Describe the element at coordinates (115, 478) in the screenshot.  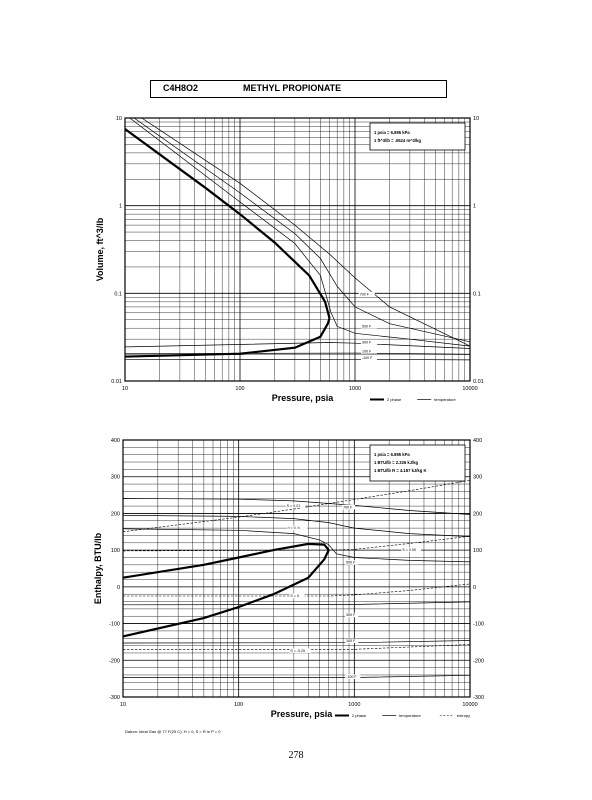
I see `y-tick-label: 300` at that location.